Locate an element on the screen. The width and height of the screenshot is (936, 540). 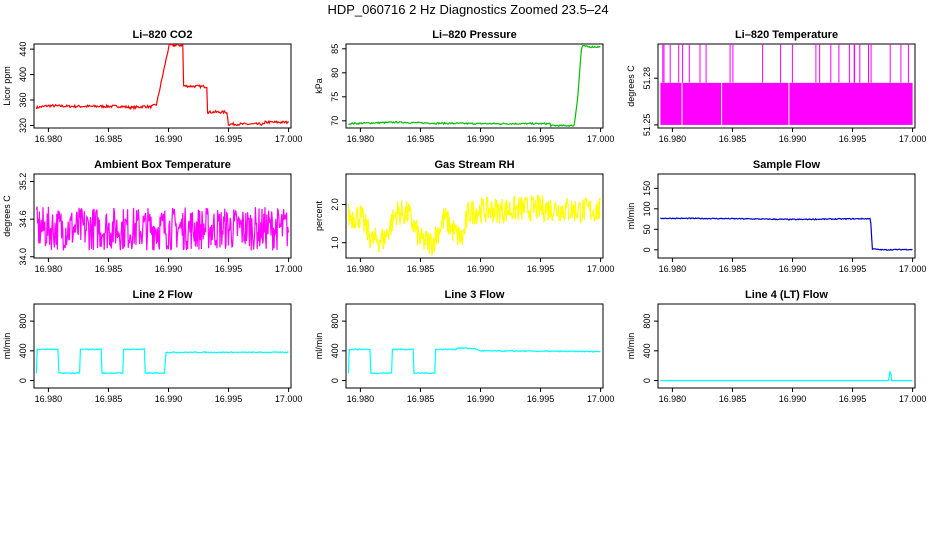
y-axis-label: Licor ppm is located at coordinates (7, 86).